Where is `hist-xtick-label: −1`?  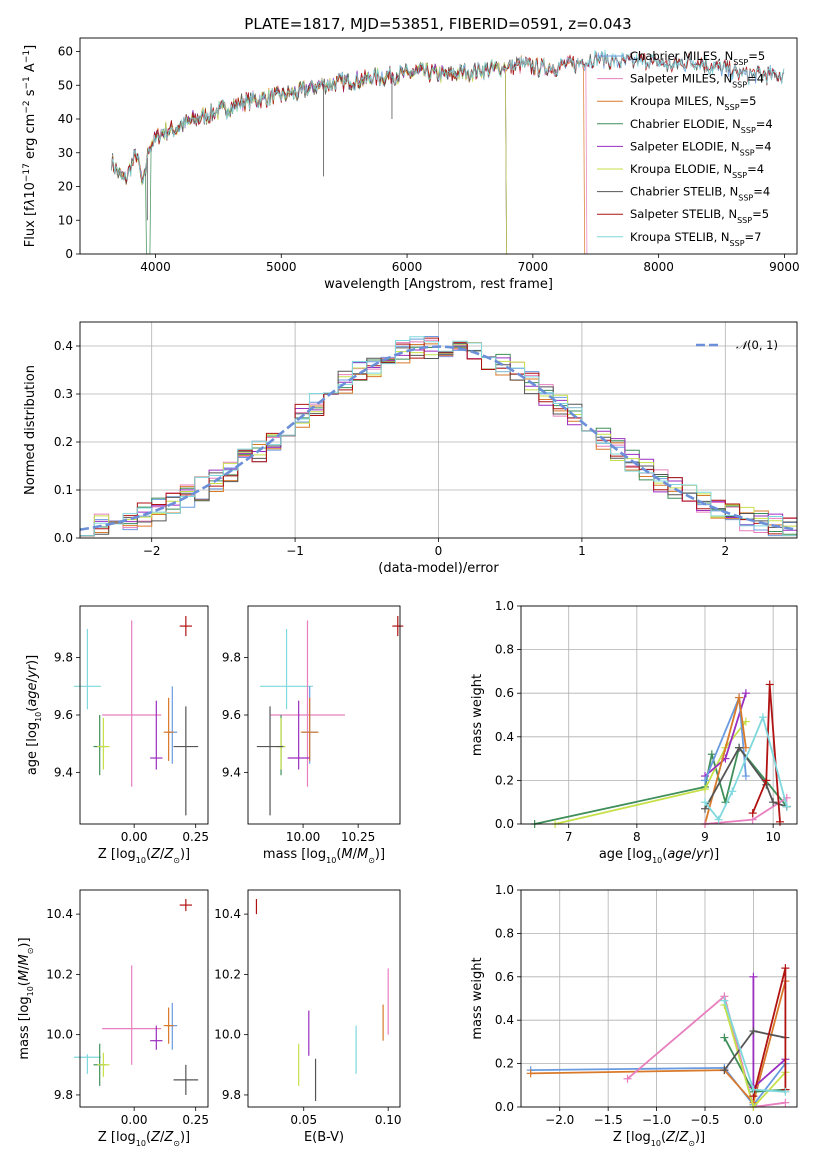 hist-xtick-label: −1 is located at coordinates (295, 551).